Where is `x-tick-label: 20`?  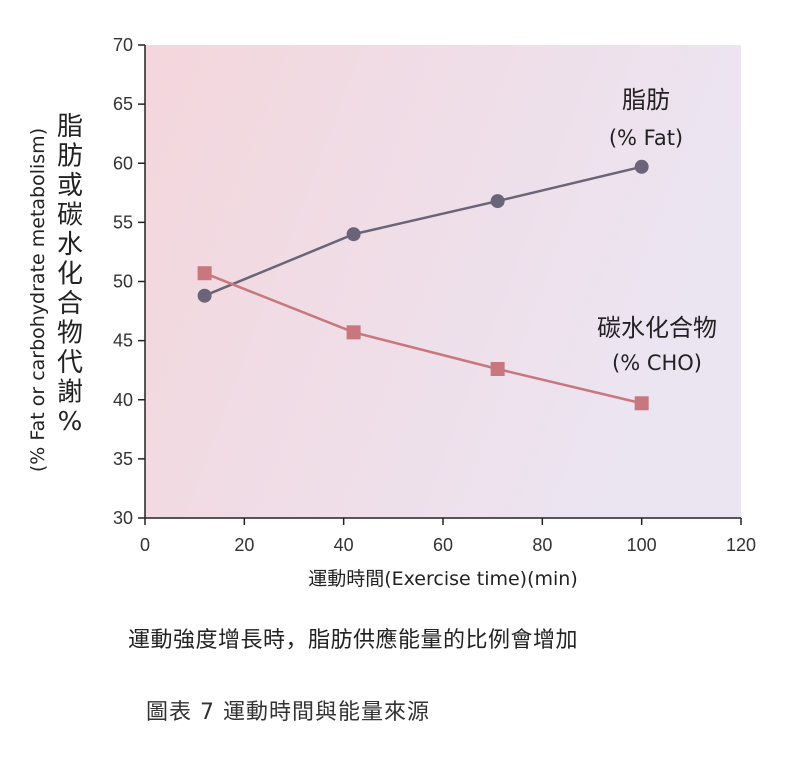
x-tick-label: 20 is located at coordinates (244, 545).